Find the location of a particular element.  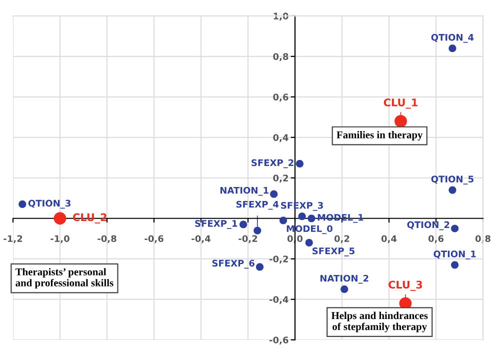

x-tick-label: -0,4 is located at coordinates (201, 239).